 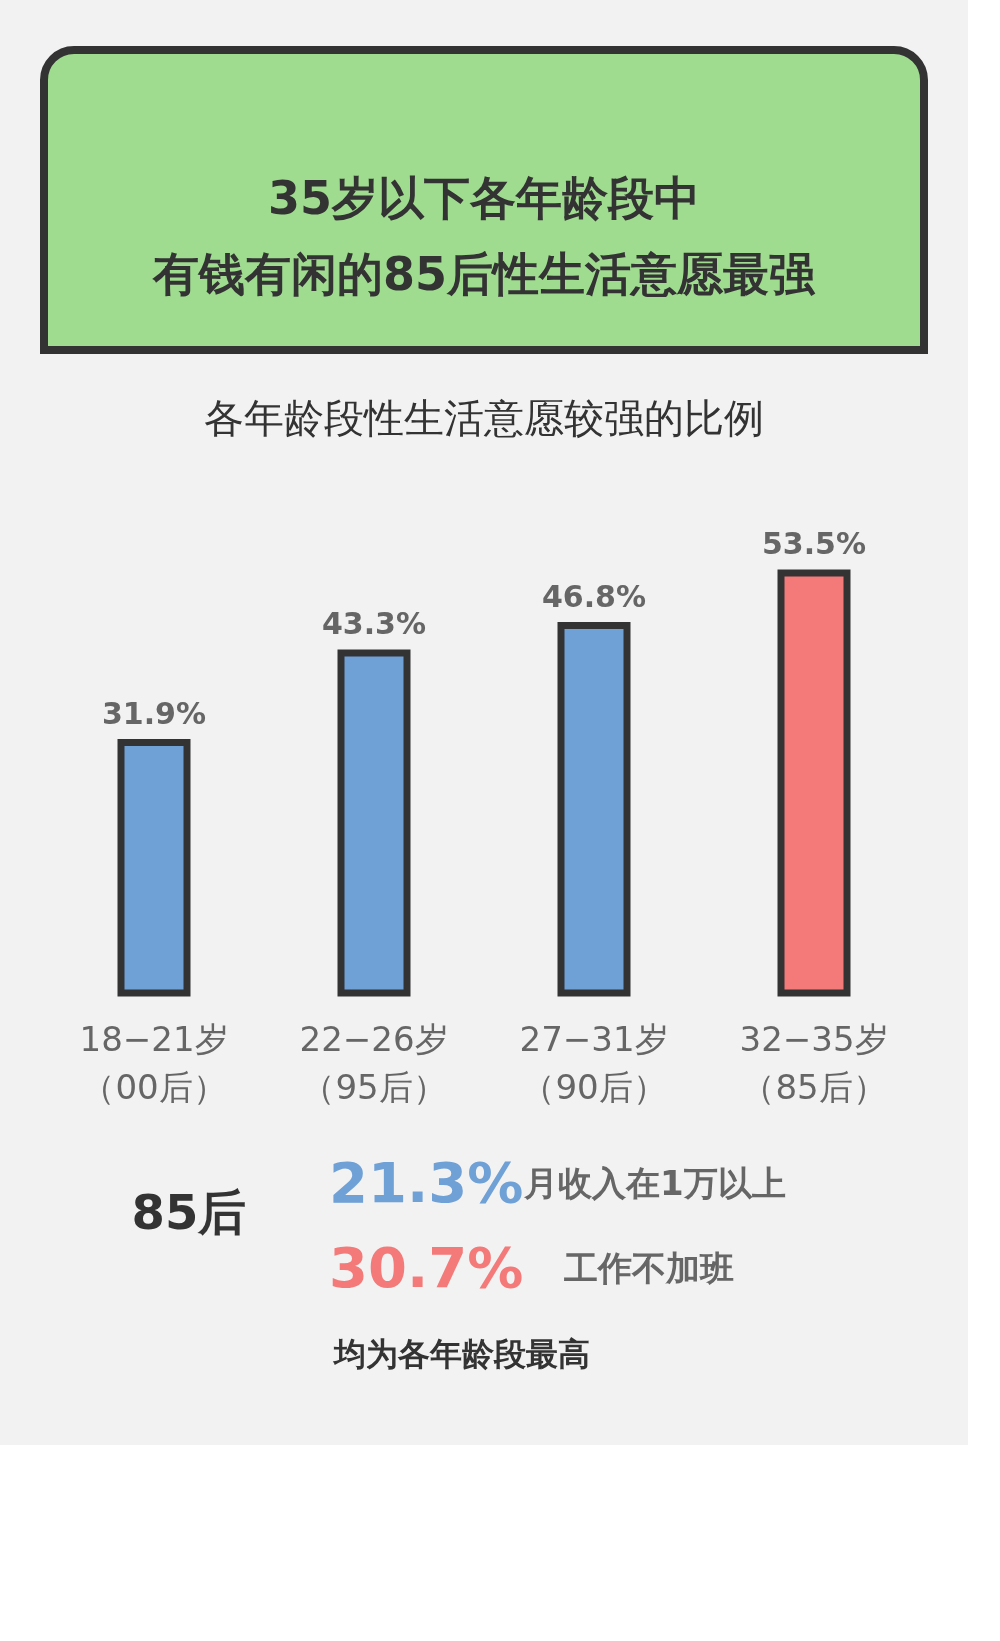 What do you see at coordinates (189, 1212) in the screenshot?
I see `text: 85后` at bounding box center [189, 1212].